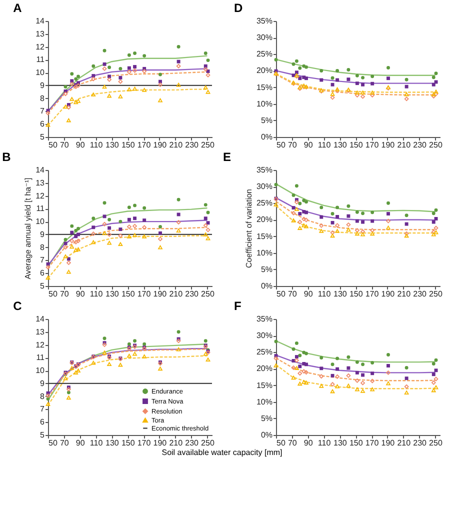  What do you see at coordinates (43, 422) in the screenshot?
I see `y-tick-label: 6` at bounding box center [43, 422].